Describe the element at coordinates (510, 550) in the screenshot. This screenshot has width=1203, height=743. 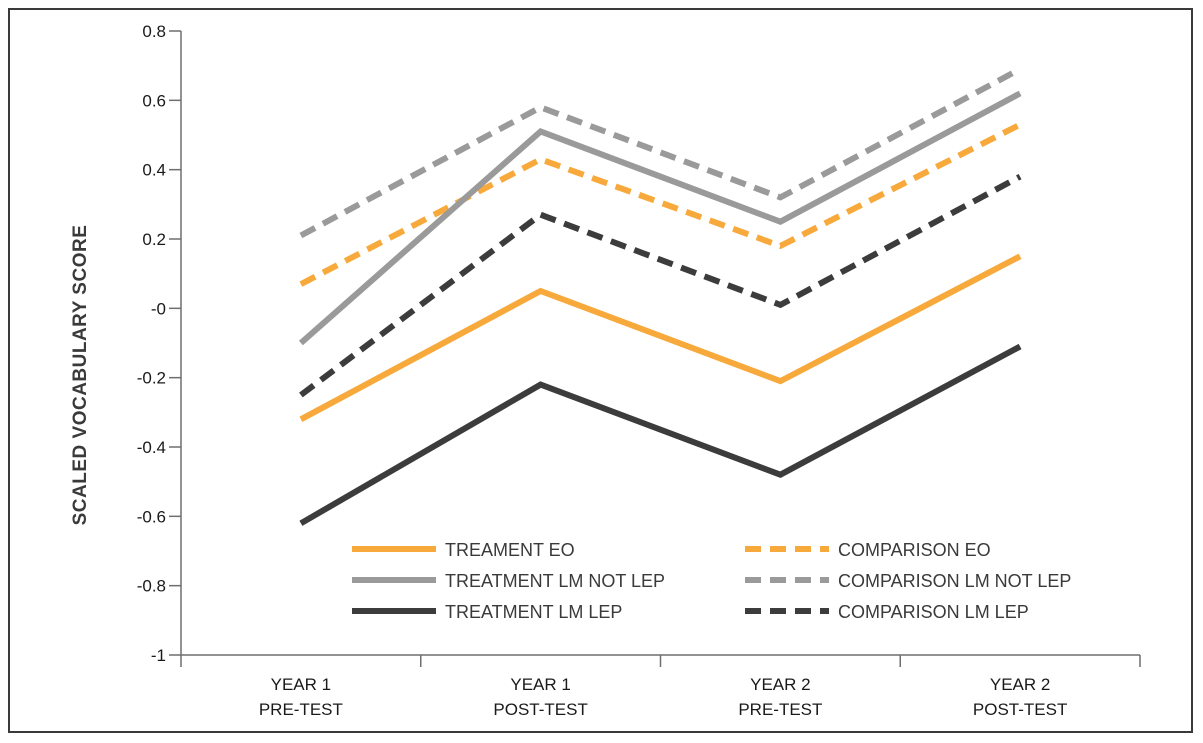
I see `legend-label-0: TREAMENT EO` at that location.